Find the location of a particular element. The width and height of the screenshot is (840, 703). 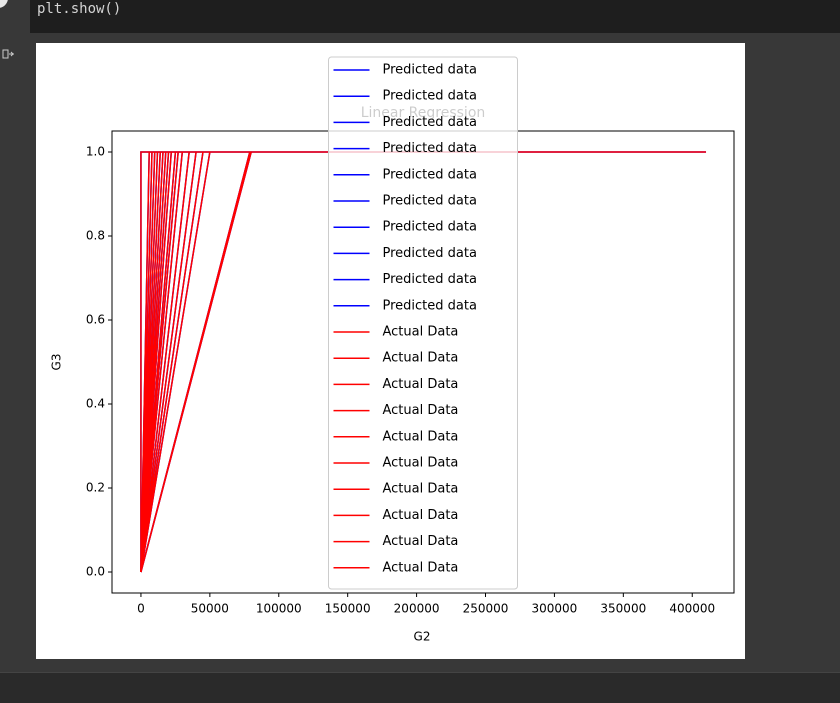

x-tick-label: 100000 is located at coordinates (279, 609).